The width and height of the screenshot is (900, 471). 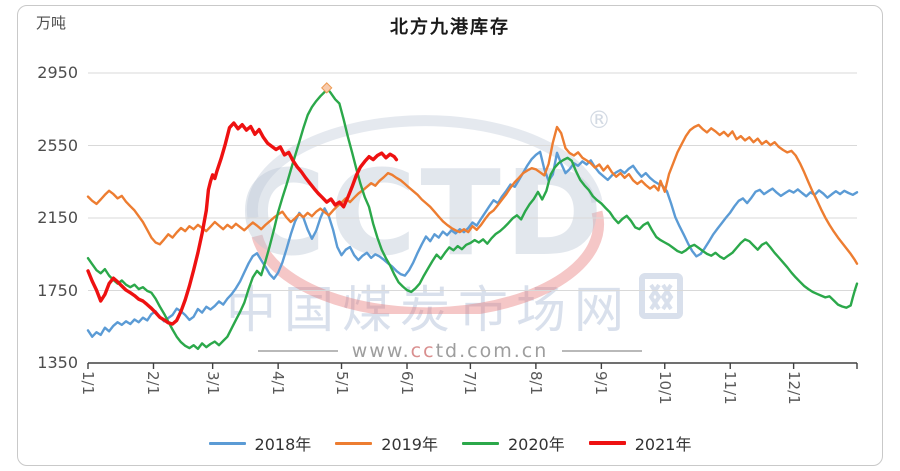 I want to click on legend-label: 2019年, so click(x=409, y=444).